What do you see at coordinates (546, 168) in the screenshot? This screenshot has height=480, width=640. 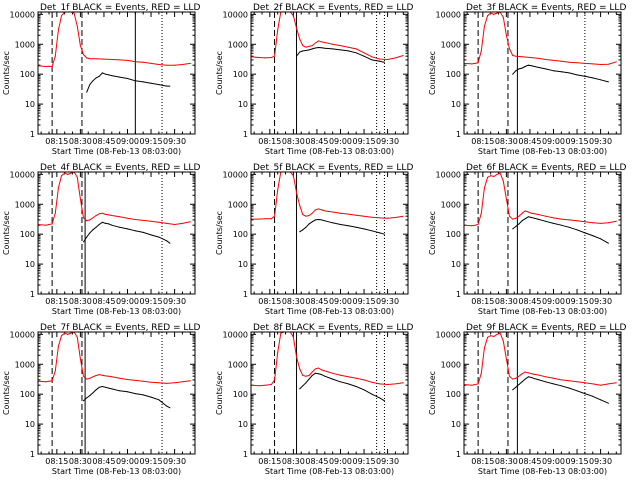 I see `chart-title: Det_6f BLACK = Events, RED = LLD` at bounding box center [546, 168].